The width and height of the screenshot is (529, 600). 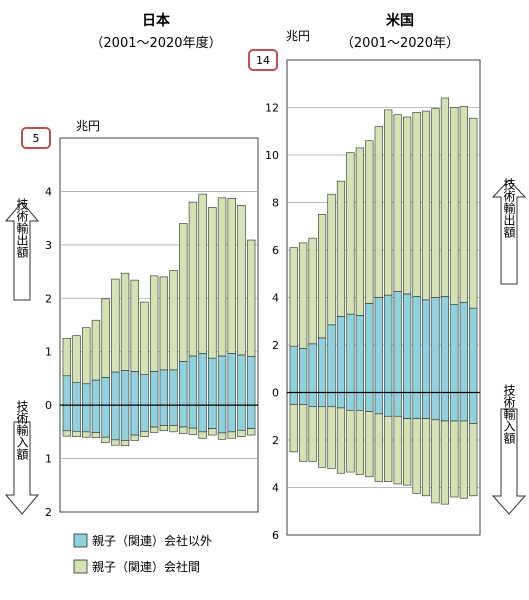 I want to click on us-bar-import-non-affiliated-2014, so click(x=416, y=405).